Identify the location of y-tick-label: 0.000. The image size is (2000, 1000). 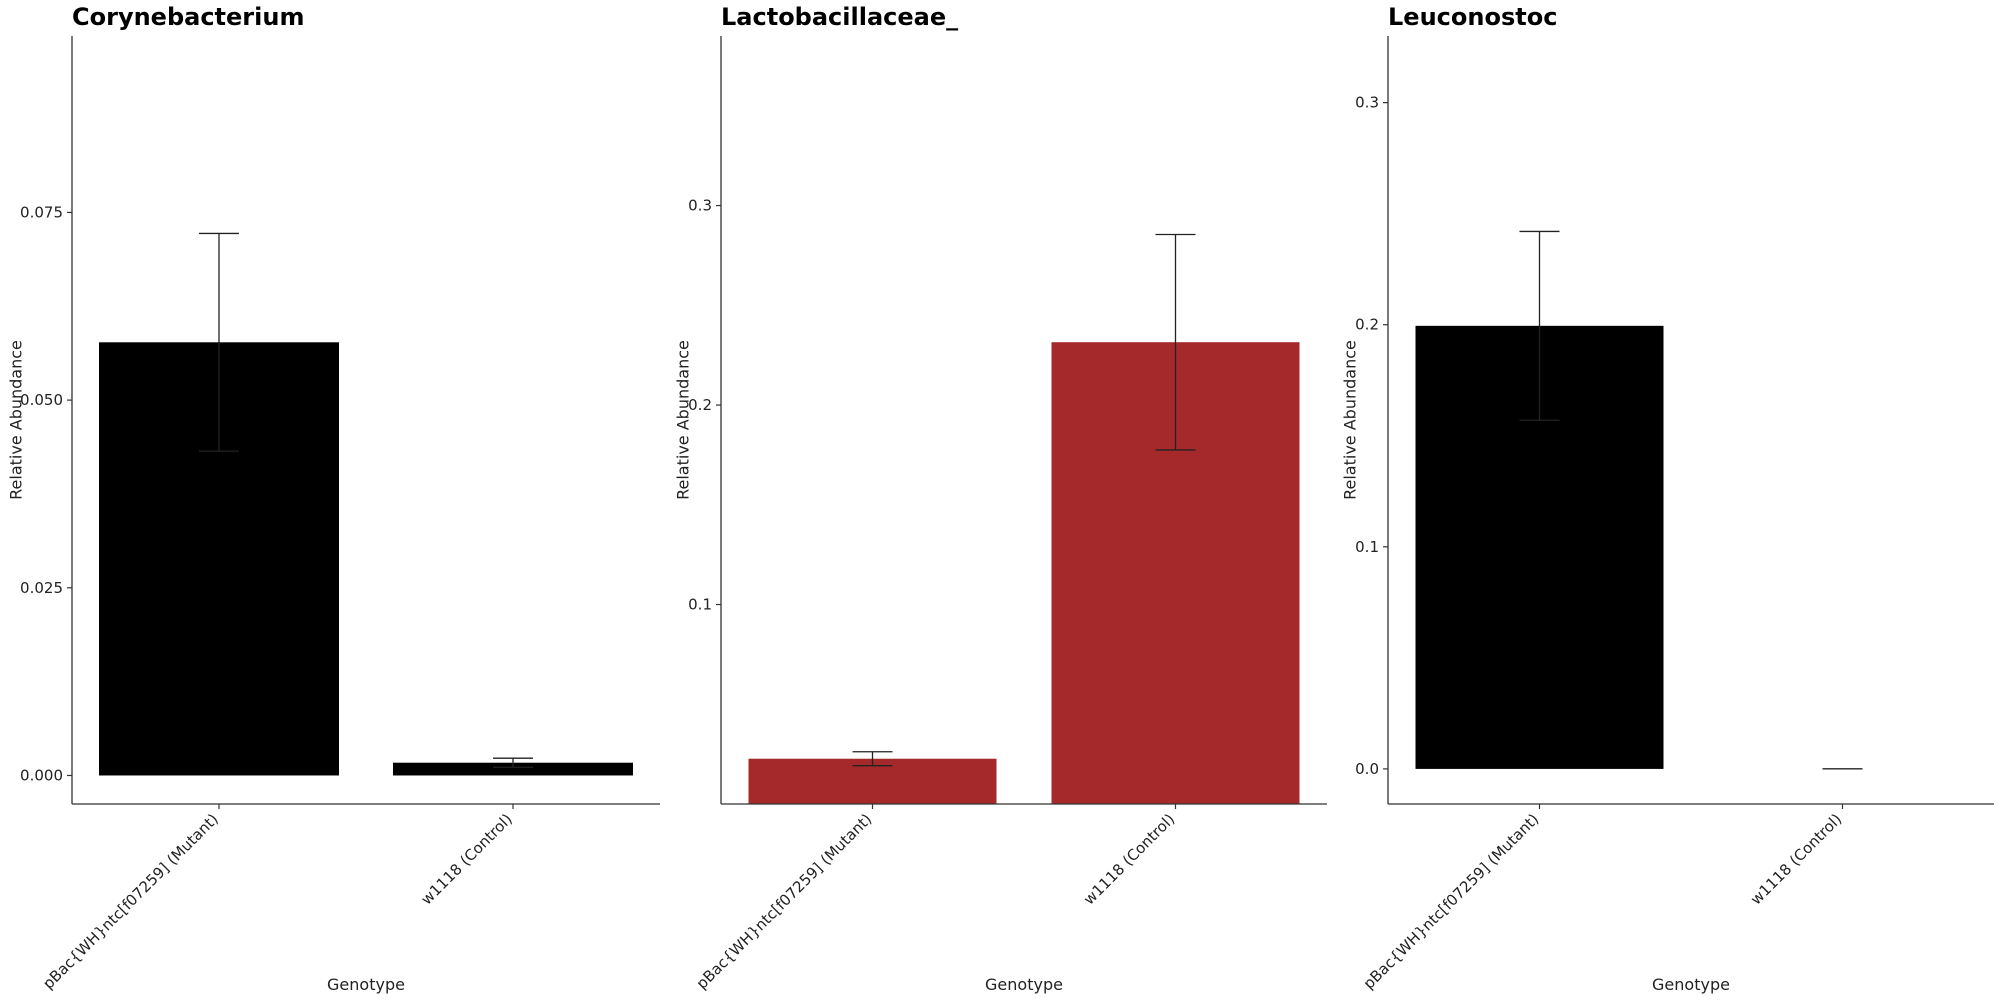
(41, 775).